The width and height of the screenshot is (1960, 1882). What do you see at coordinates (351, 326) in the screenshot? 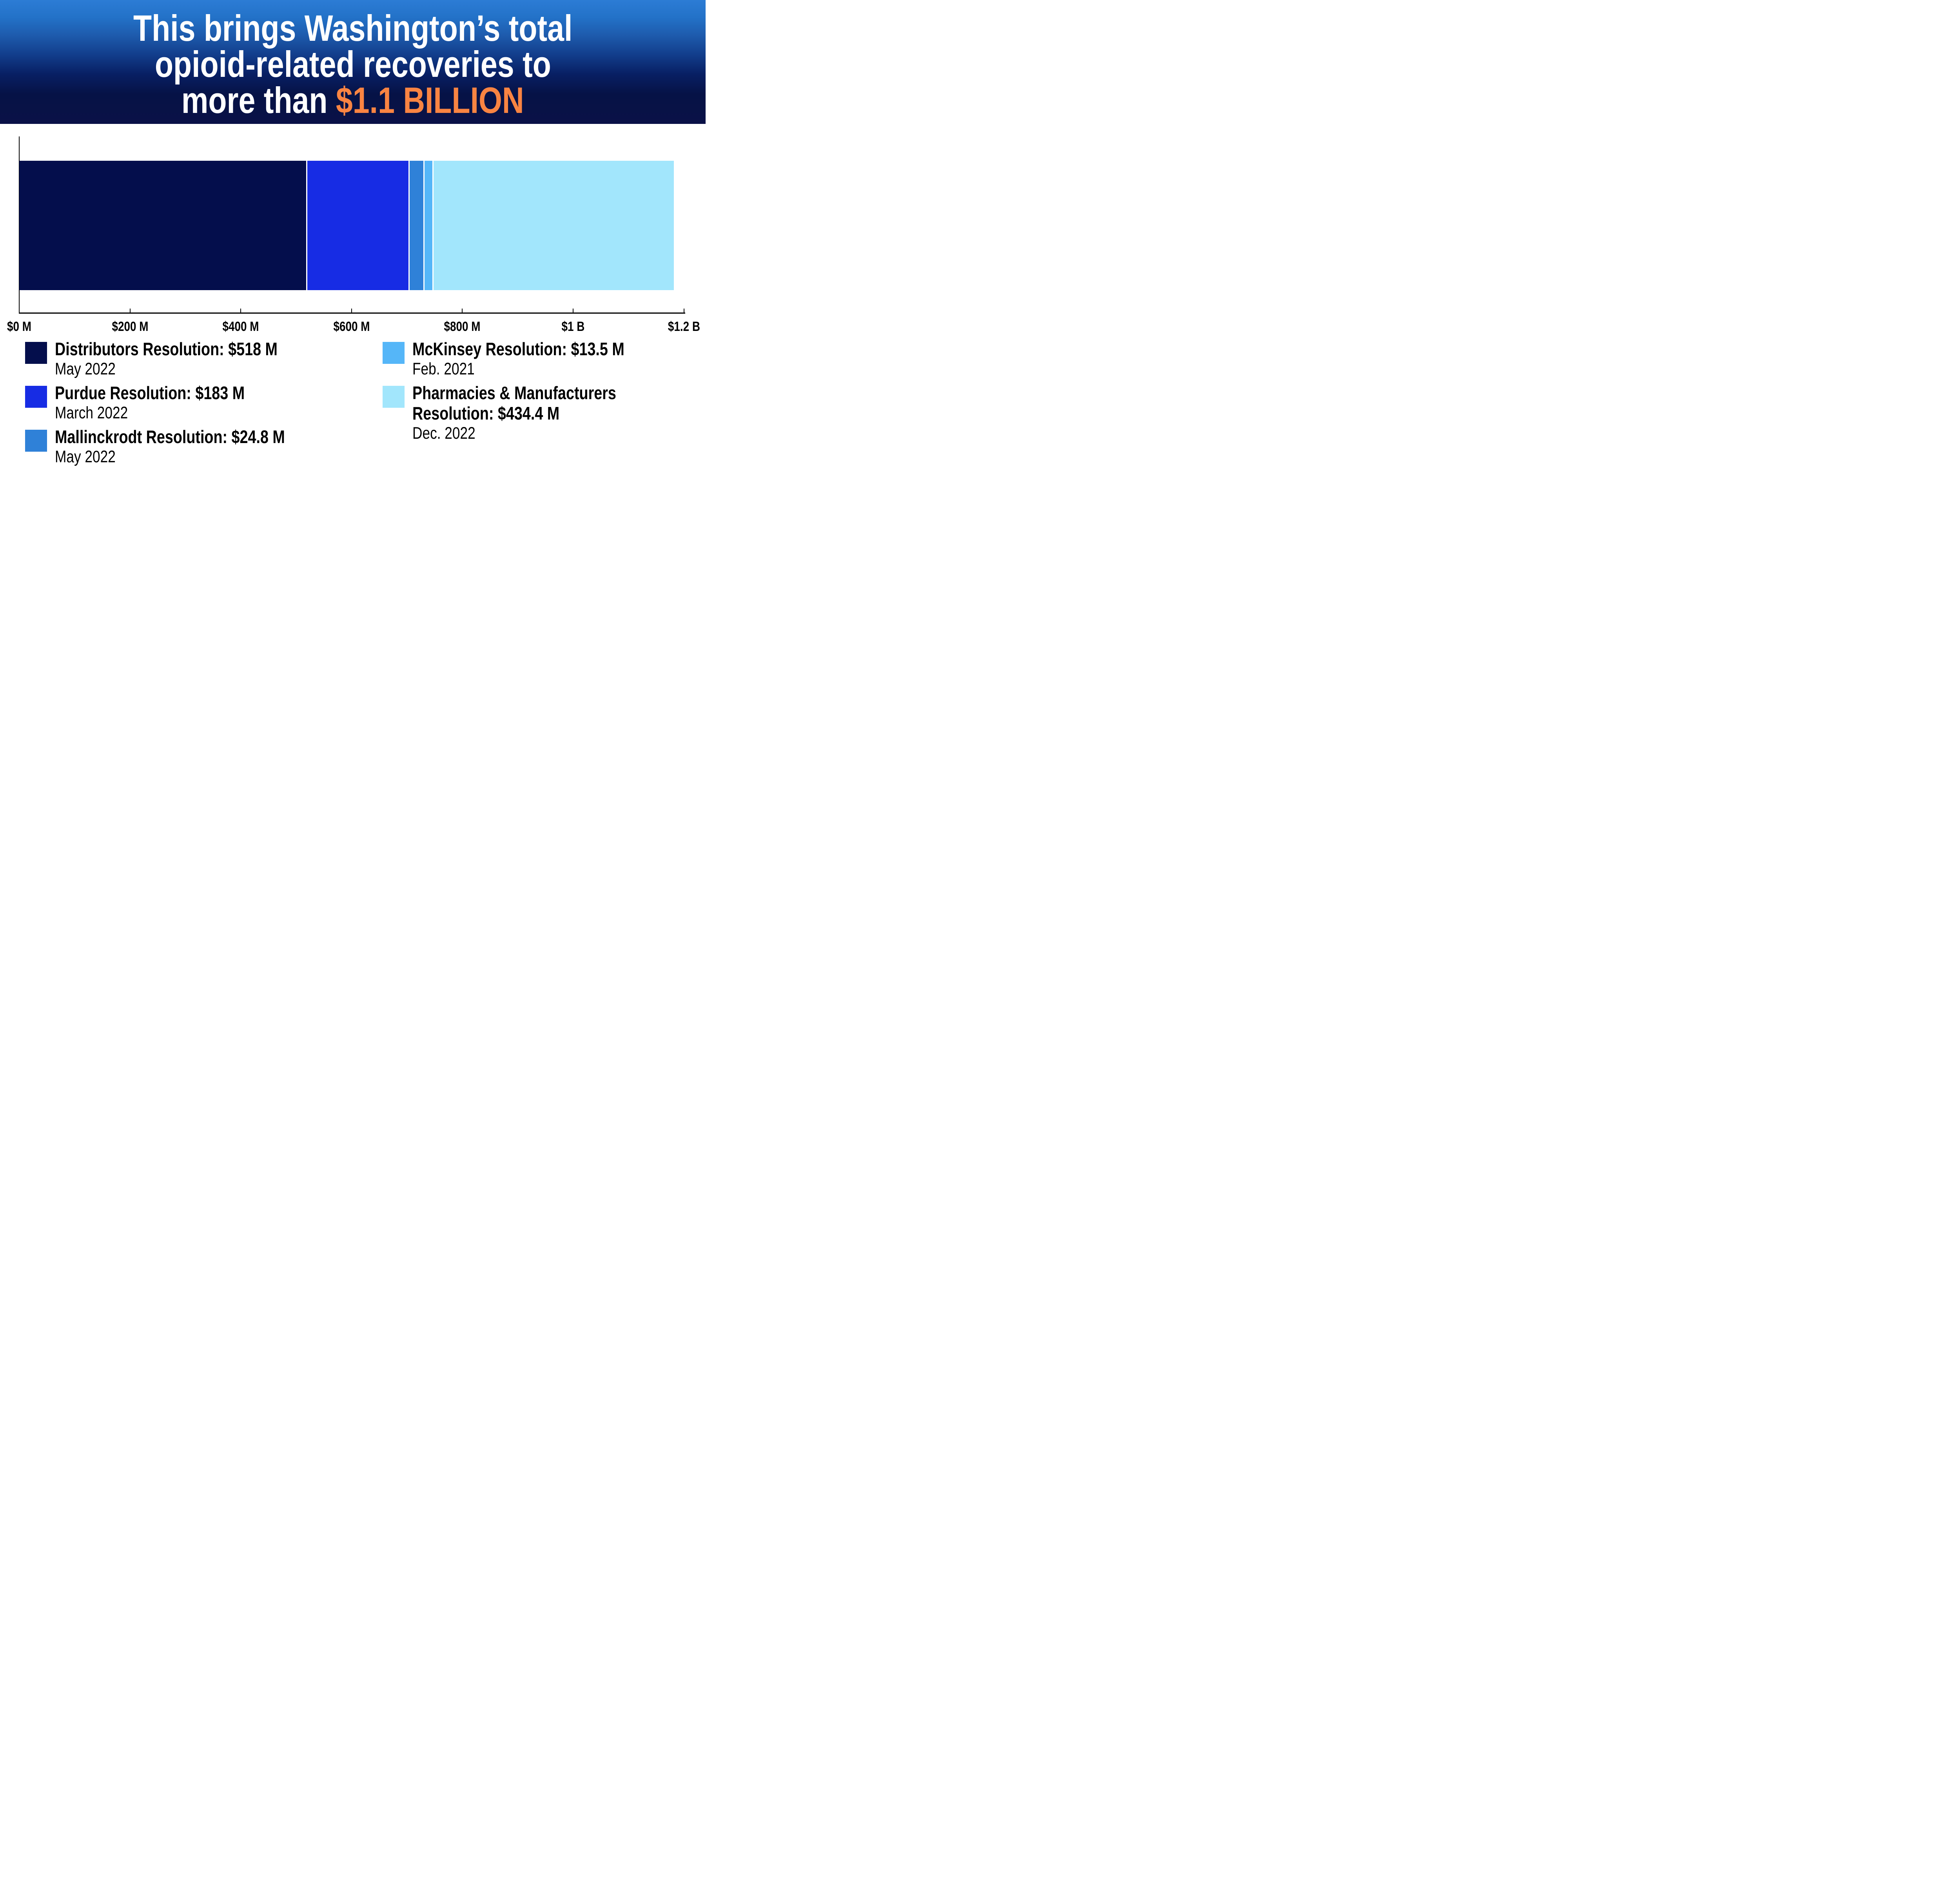
I see `x-axis-label: $600 M` at bounding box center [351, 326].